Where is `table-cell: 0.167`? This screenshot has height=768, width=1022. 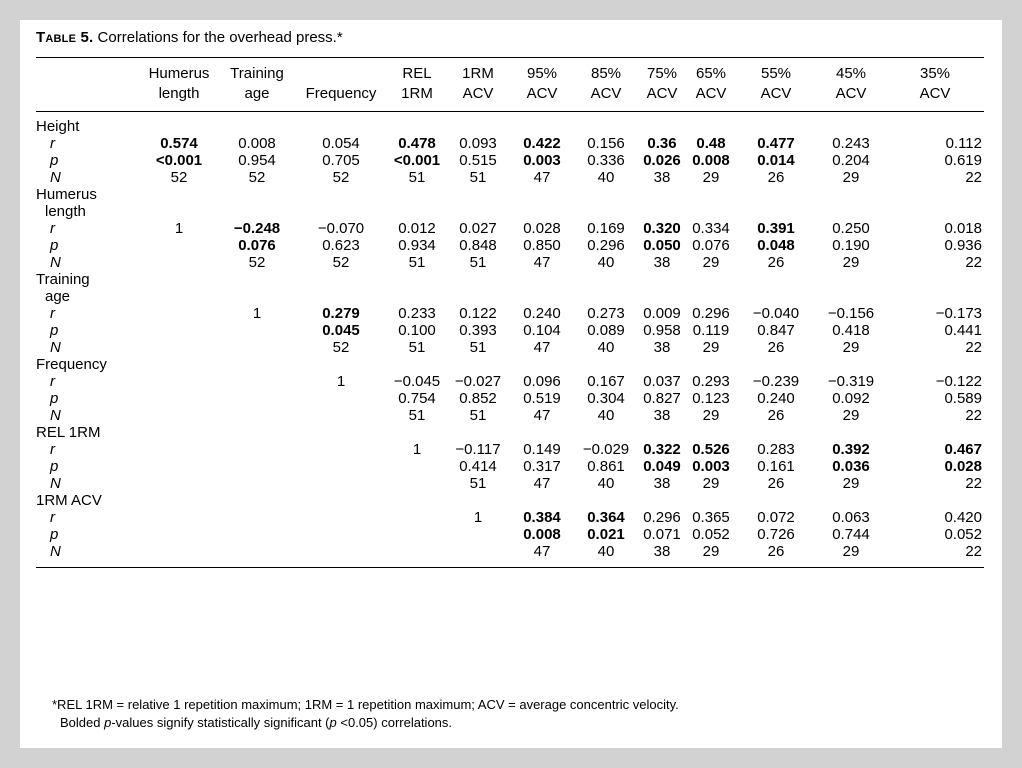 table-cell: 0.167 is located at coordinates (606, 381).